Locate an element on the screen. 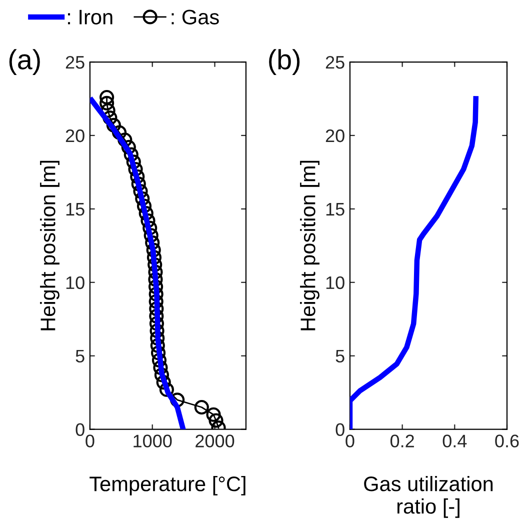  legend-label: : Iron is located at coordinates (90, 17).